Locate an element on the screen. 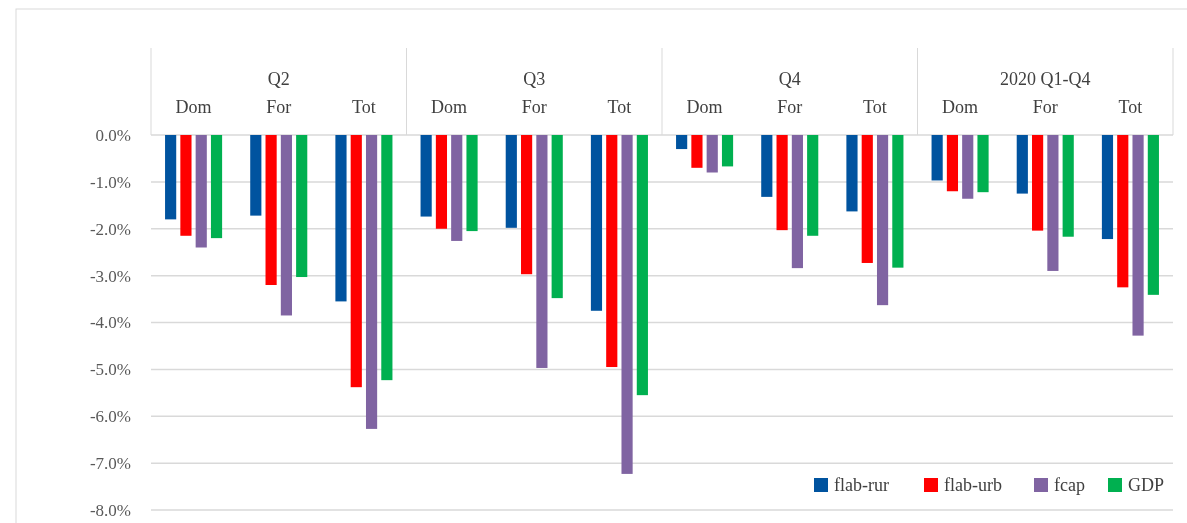 The height and width of the screenshot is (523, 1187). text: Q3 is located at coordinates (534, 79).